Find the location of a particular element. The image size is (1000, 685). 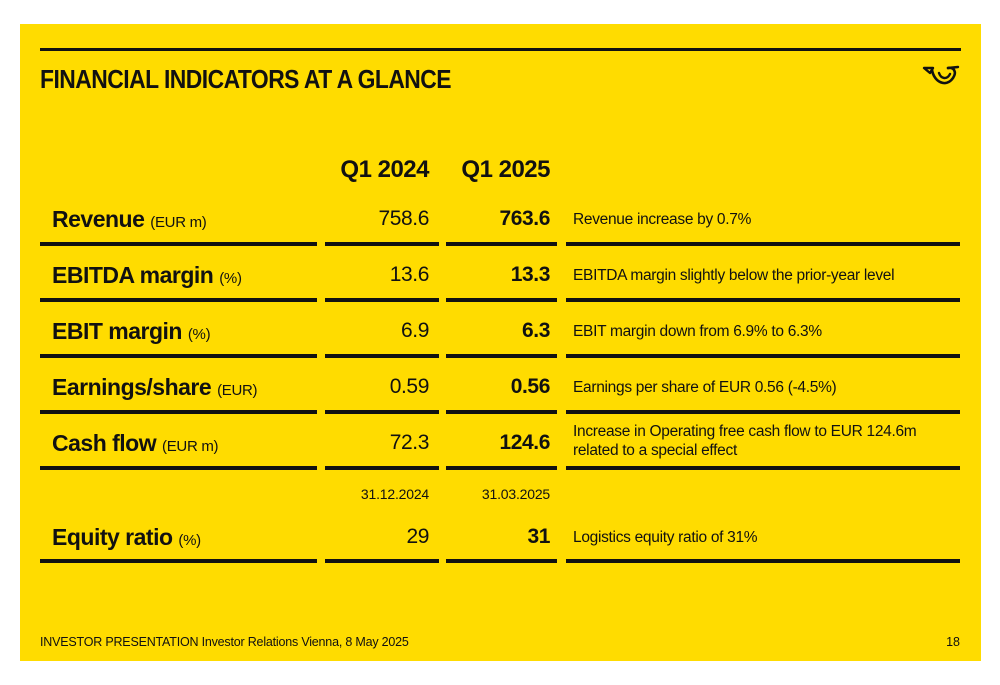

value-q1-2025: 124.6 is located at coordinates (524, 442).